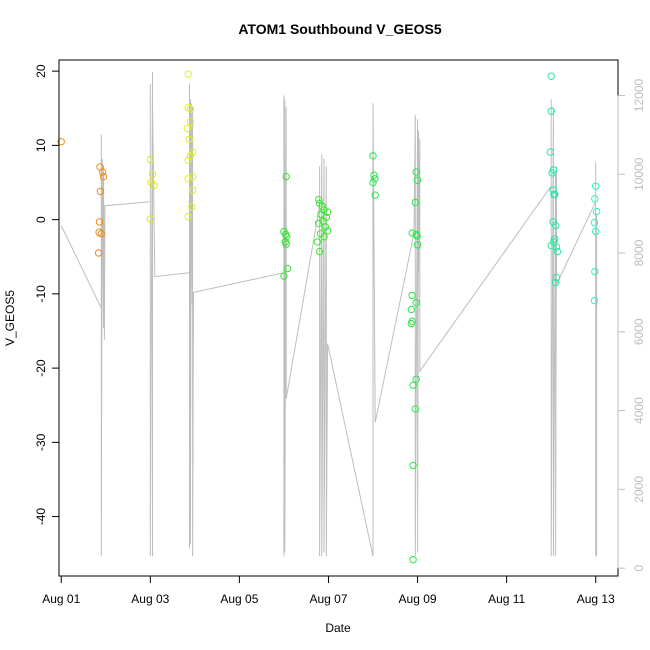 Image resolution: width=650 pixels, height=650 pixels. Describe the element at coordinates (41, 368) in the screenshot. I see `y-tick-label-2: -20` at that location.